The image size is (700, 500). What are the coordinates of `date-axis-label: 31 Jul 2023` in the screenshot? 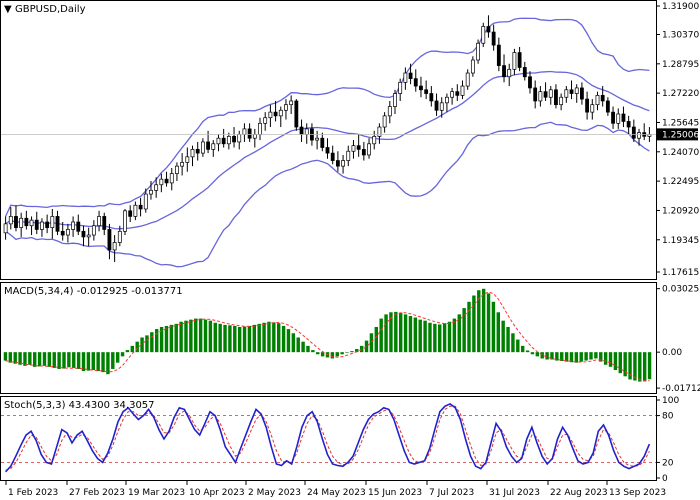 It's located at (514, 493).